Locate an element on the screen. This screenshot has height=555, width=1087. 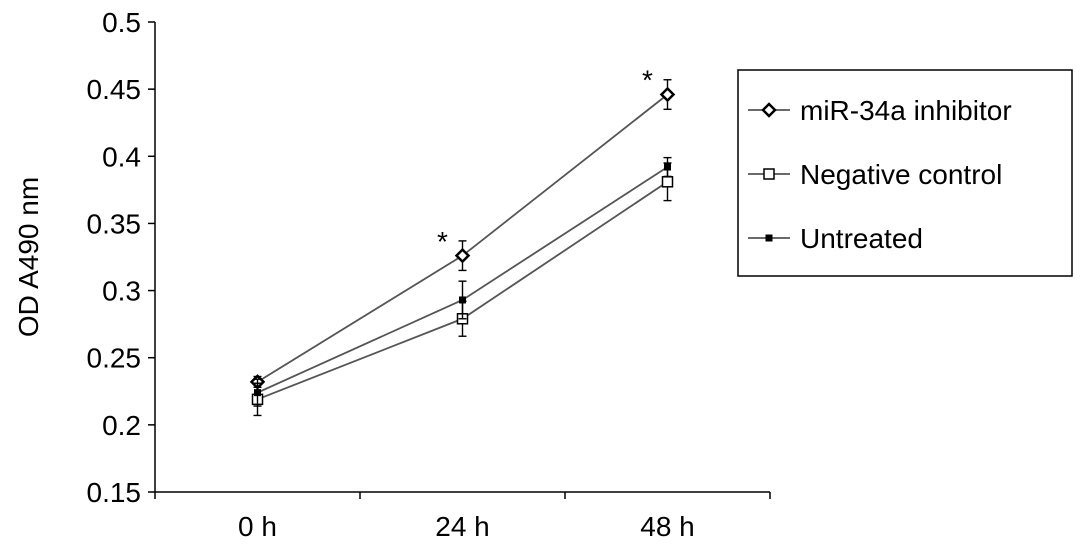
y-tick-label: 0.25 is located at coordinates (114, 358).